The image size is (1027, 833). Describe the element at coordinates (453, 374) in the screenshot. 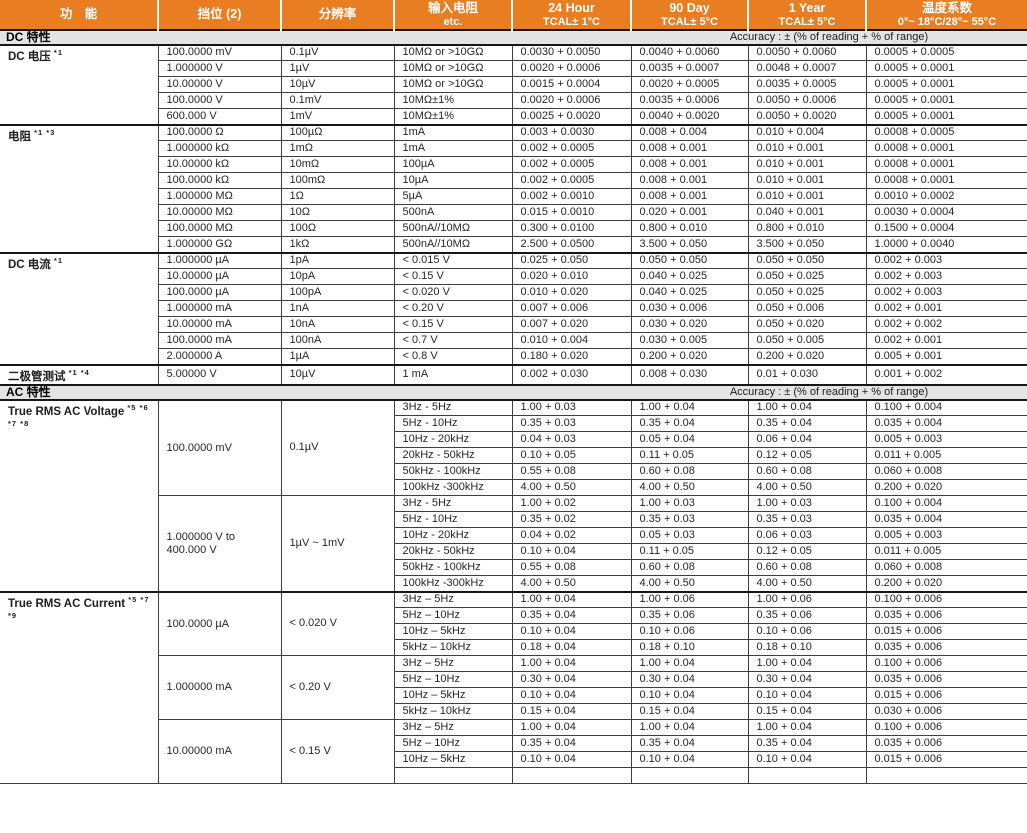

I see `input-or-frequency-cell: 1 mA` at that location.